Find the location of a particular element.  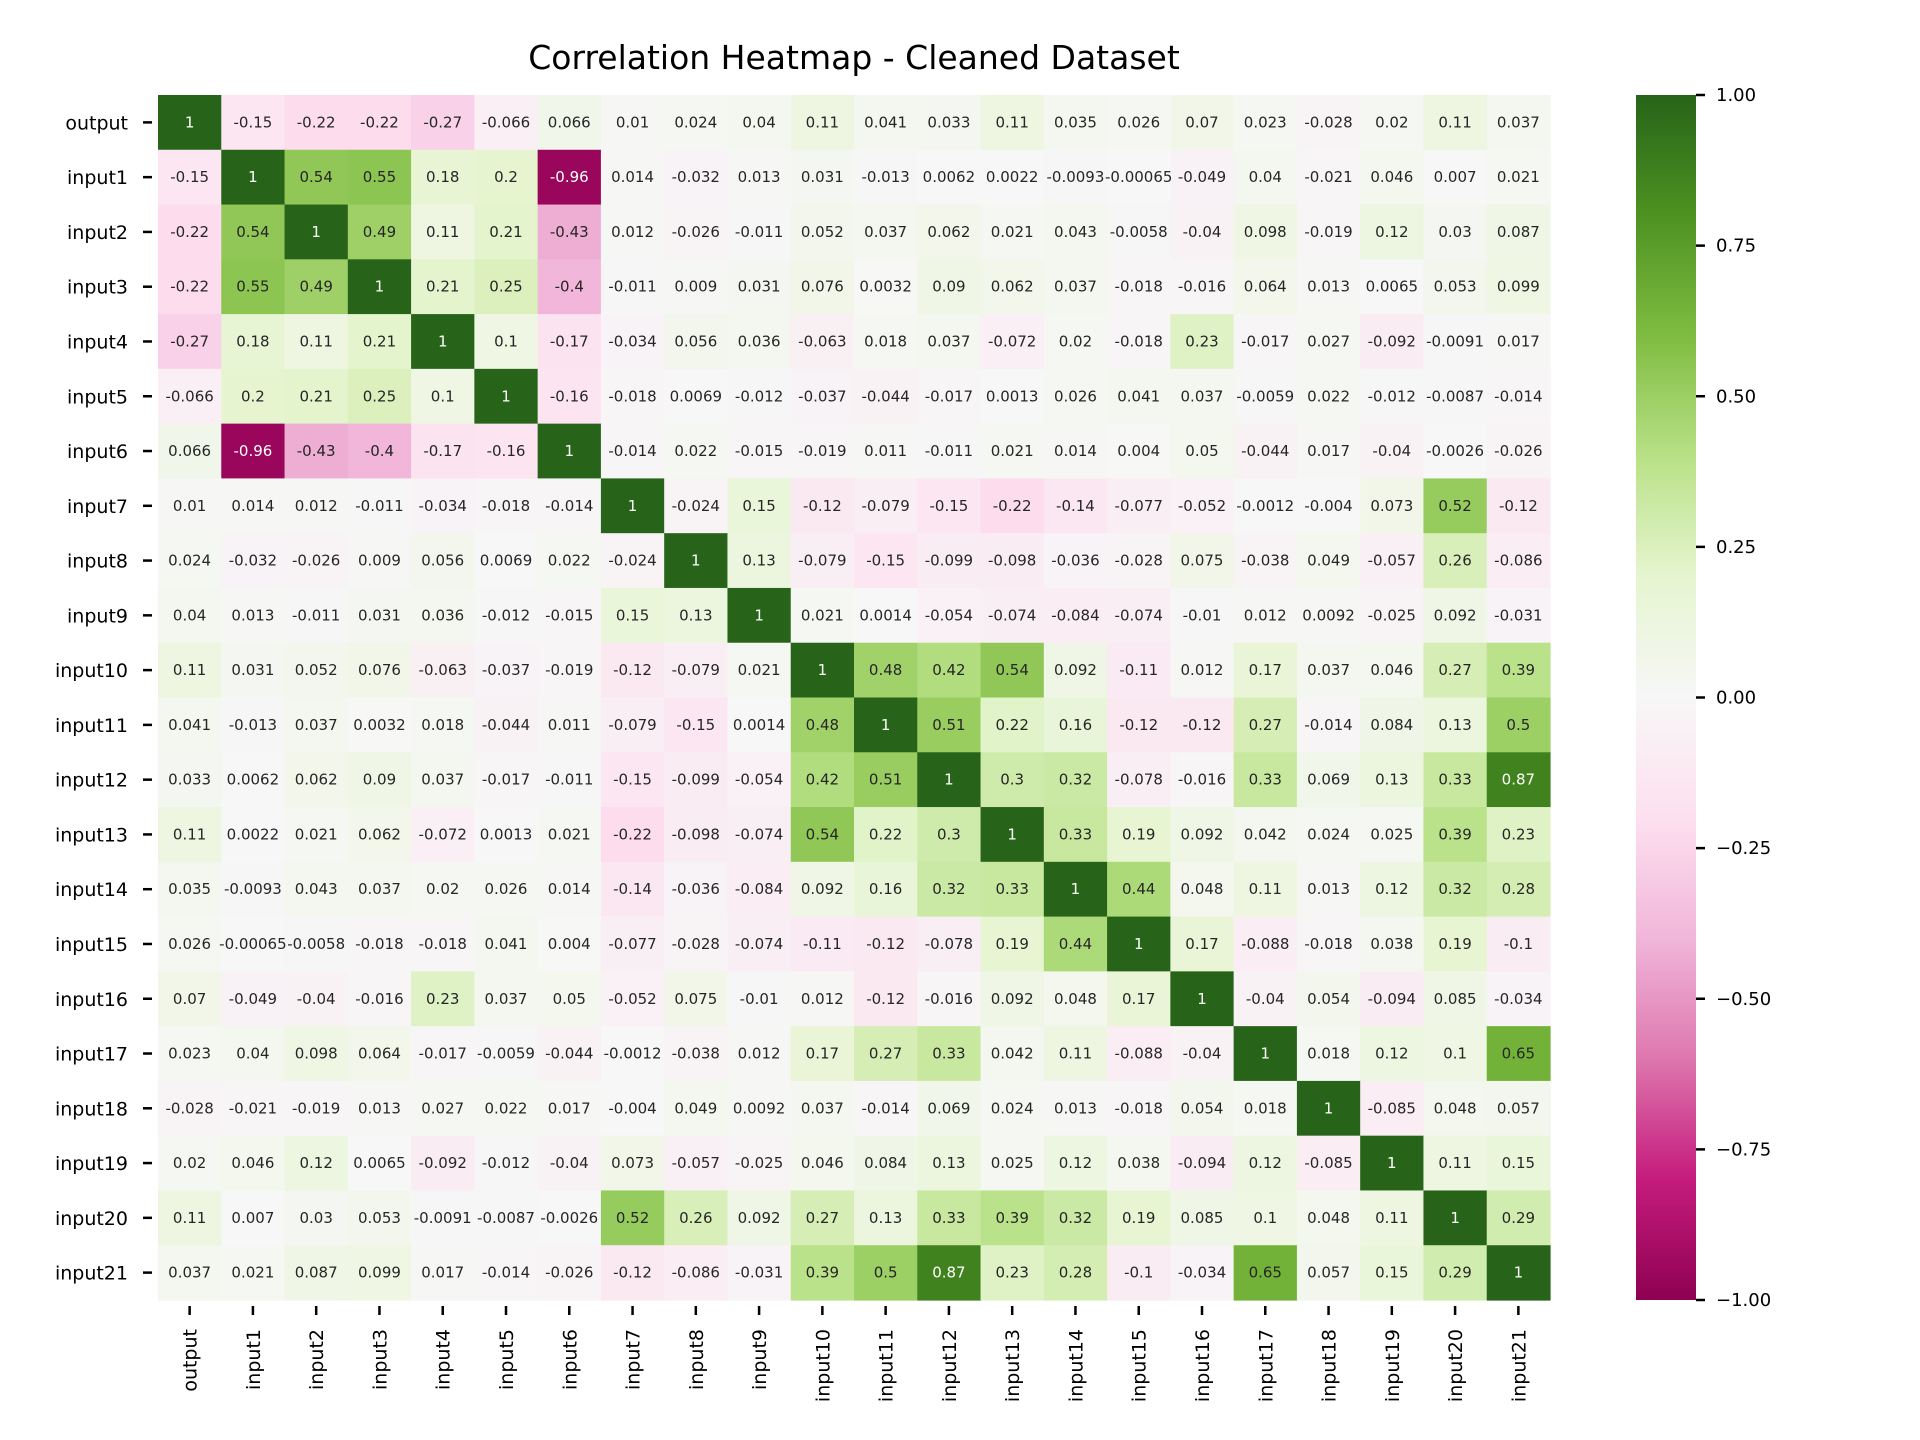

cell-value-label: 0.073 is located at coordinates (1391, 506).